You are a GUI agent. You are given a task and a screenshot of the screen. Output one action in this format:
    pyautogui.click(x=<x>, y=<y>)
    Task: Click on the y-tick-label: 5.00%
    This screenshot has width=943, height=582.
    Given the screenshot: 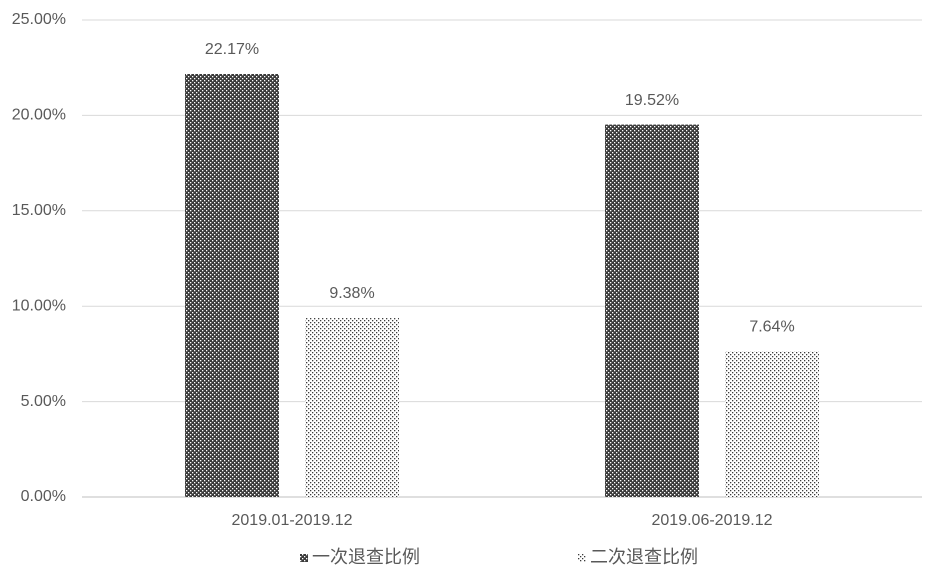 What is the action you would take?
    pyautogui.click(x=43, y=401)
    